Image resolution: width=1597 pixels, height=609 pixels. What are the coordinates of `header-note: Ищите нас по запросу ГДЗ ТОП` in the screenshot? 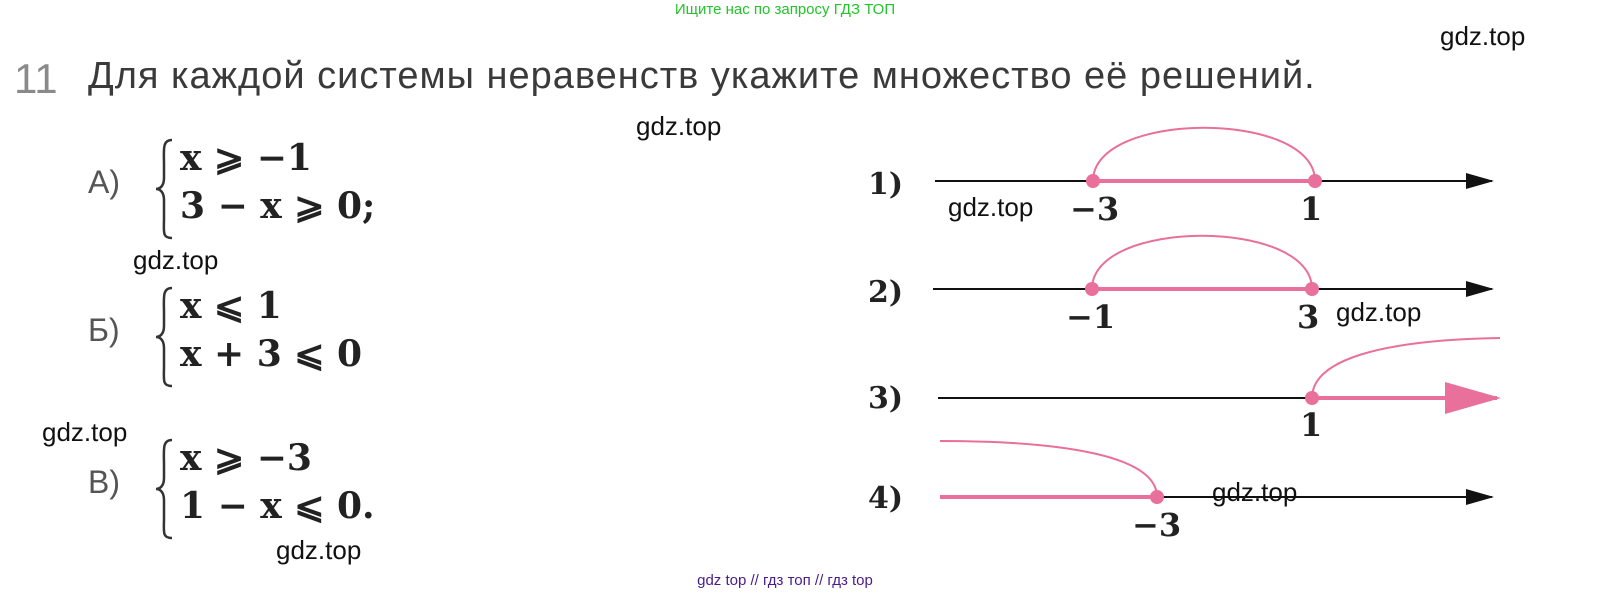 It's located at (785, 9).